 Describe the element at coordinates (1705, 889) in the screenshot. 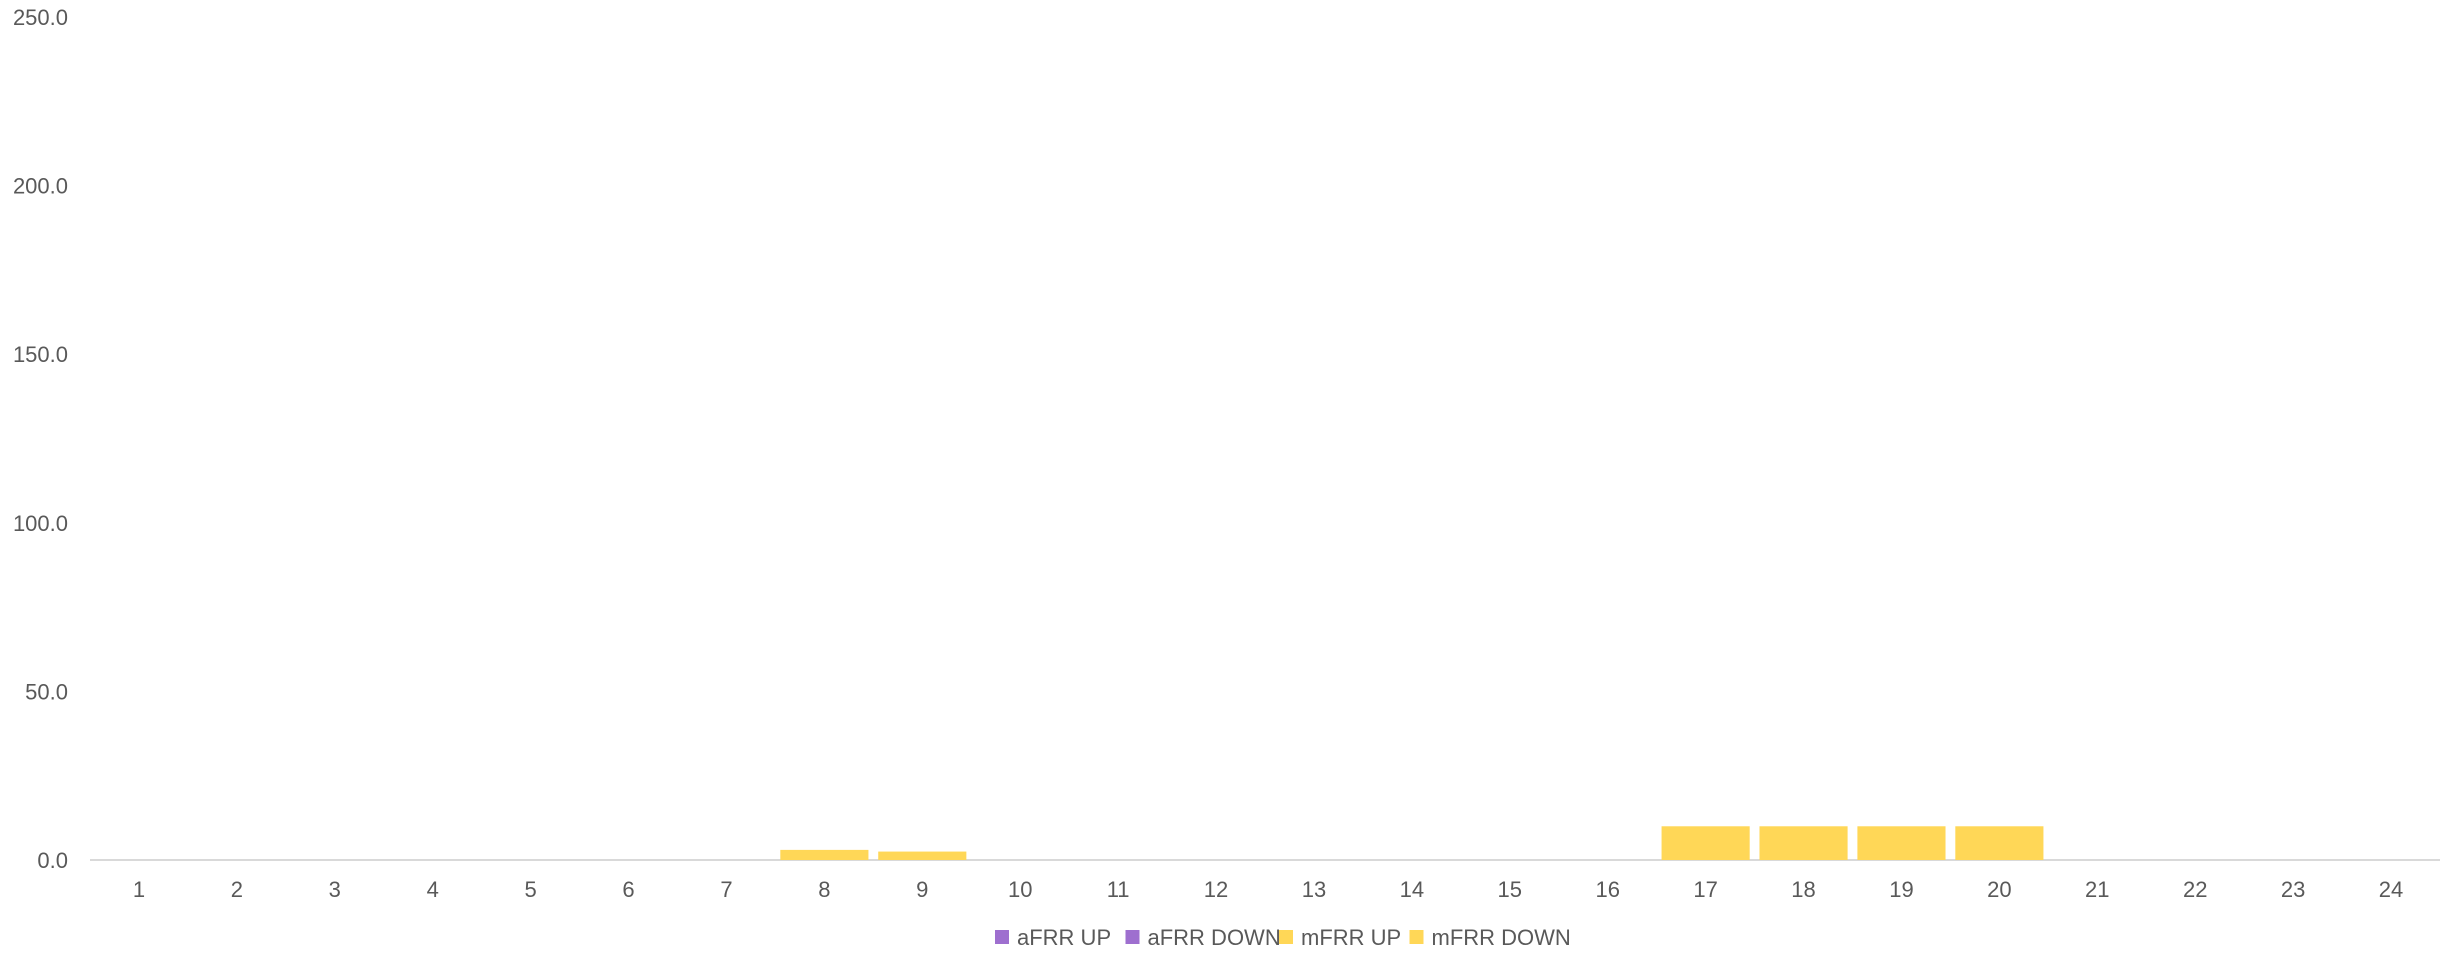

I see `x-tick-label: 17` at that location.